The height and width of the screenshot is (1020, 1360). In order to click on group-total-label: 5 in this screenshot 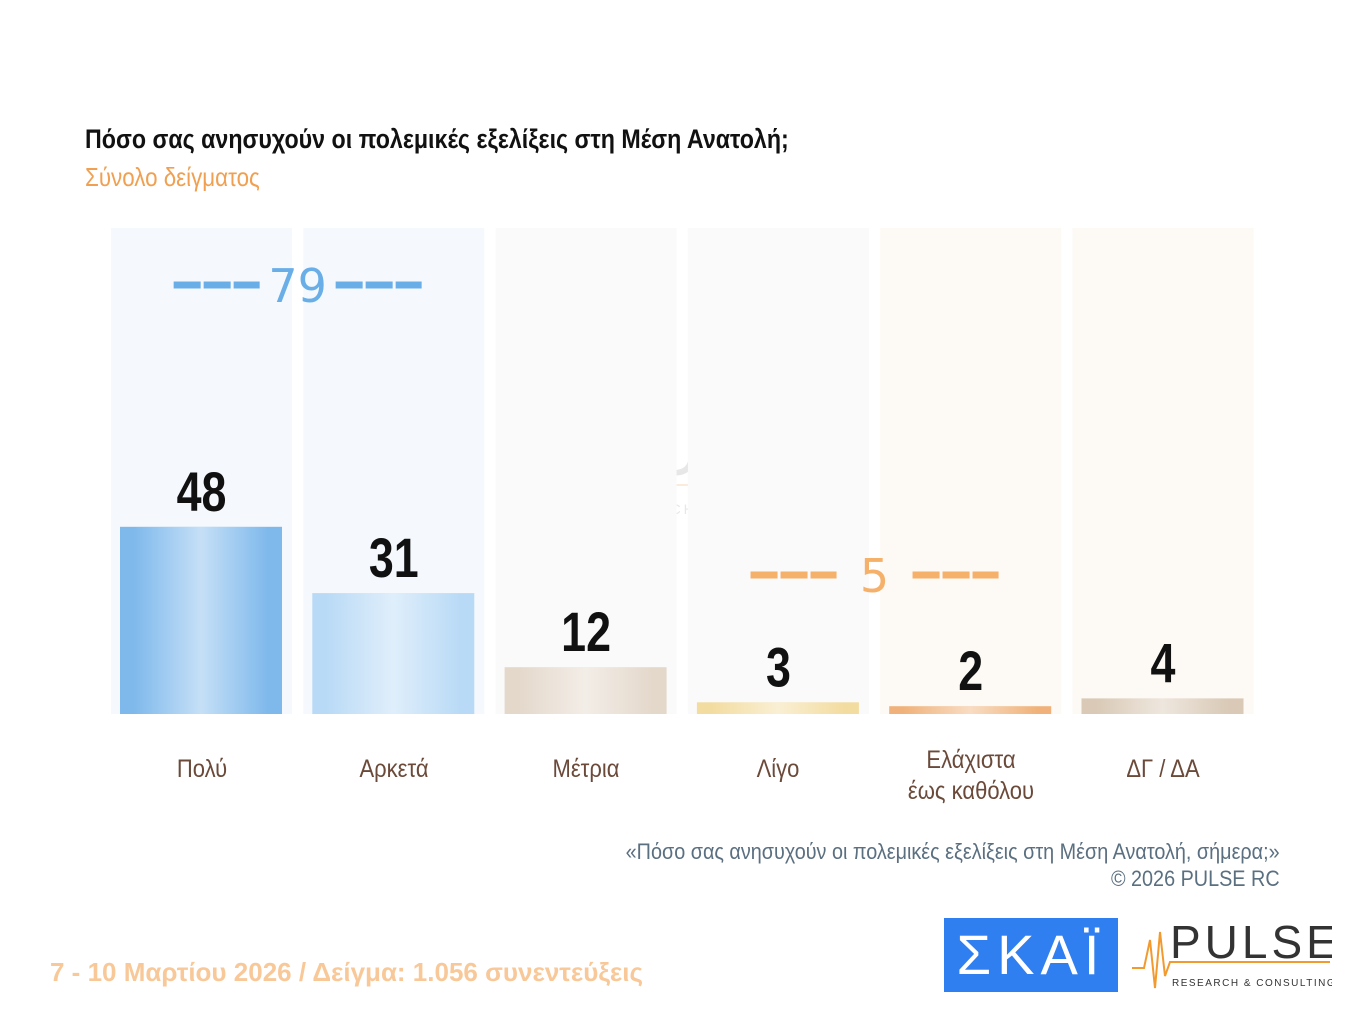, I will do `click(874, 576)`.